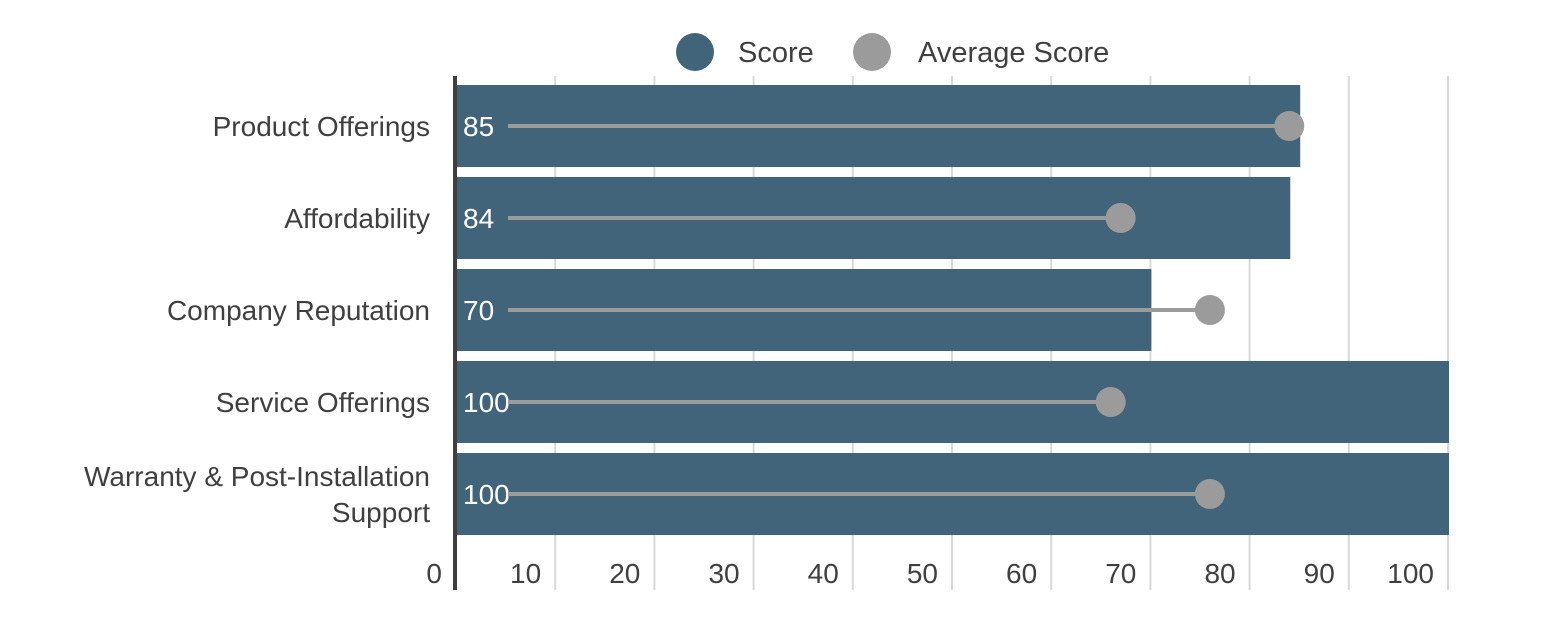  Describe the element at coordinates (624, 573) in the screenshot. I see `x-tick-label: 20` at that location.